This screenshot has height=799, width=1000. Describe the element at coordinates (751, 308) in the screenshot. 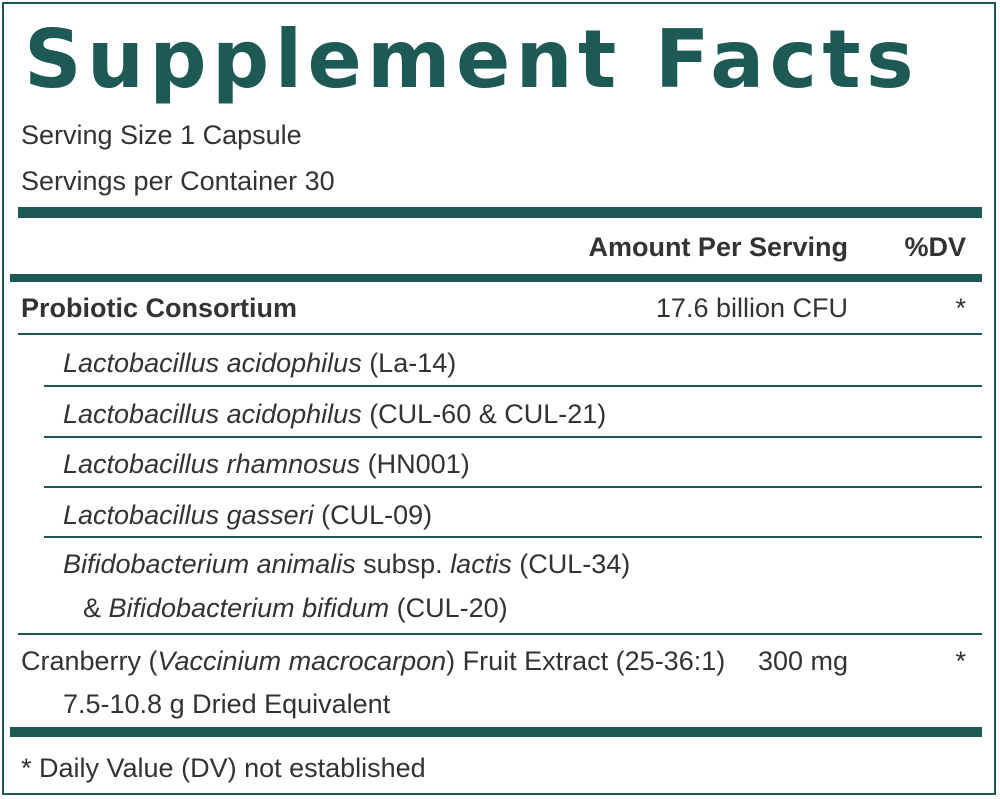

I see `blend-amount: 17.6 billion CFU` at that location.